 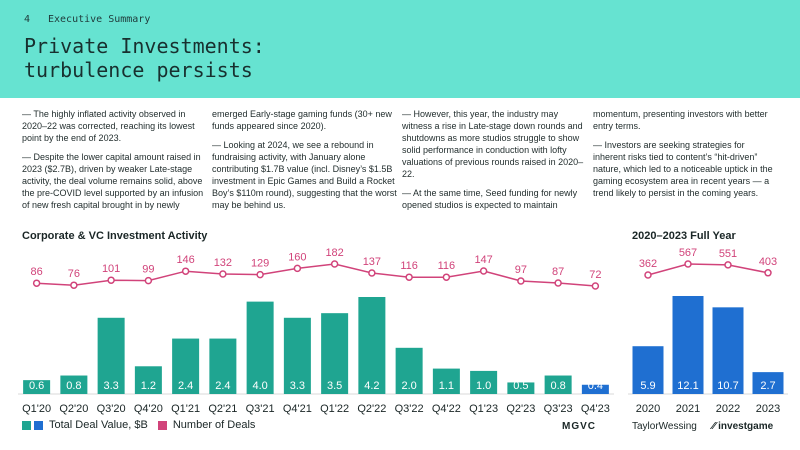 What do you see at coordinates (138, 425) in the screenshot?
I see `legend: Total Deal Value, $B Number of Deals` at bounding box center [138, 425].